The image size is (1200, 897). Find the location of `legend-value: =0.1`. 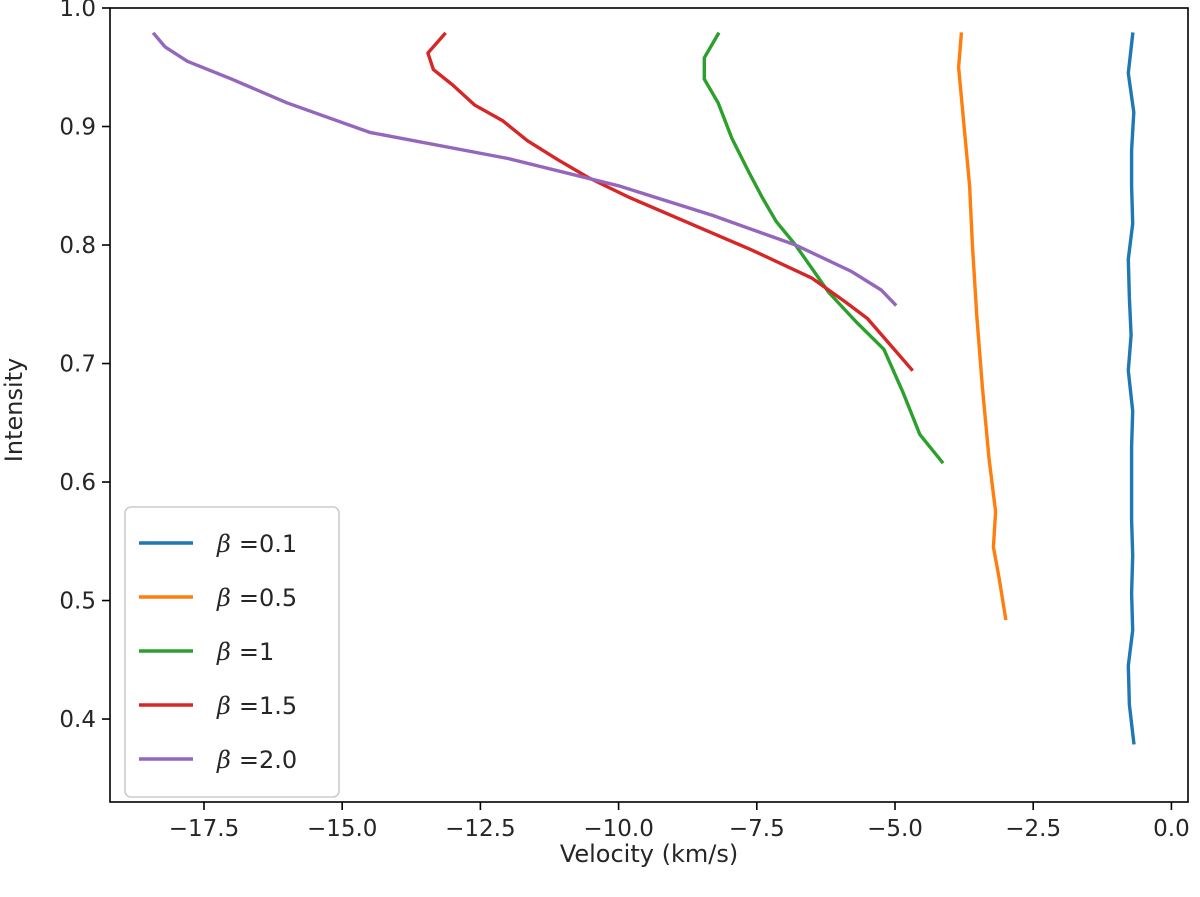

legend-value: =0.1 is located at coordinates (268, 544).